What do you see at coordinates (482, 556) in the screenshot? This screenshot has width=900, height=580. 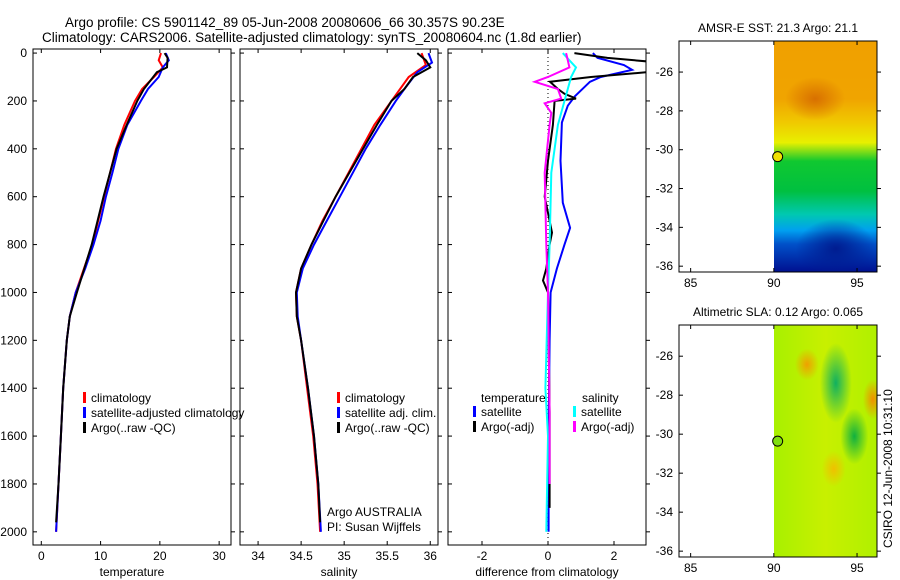 I see `x-tick-label: -2` at bounding box center [482, 556].